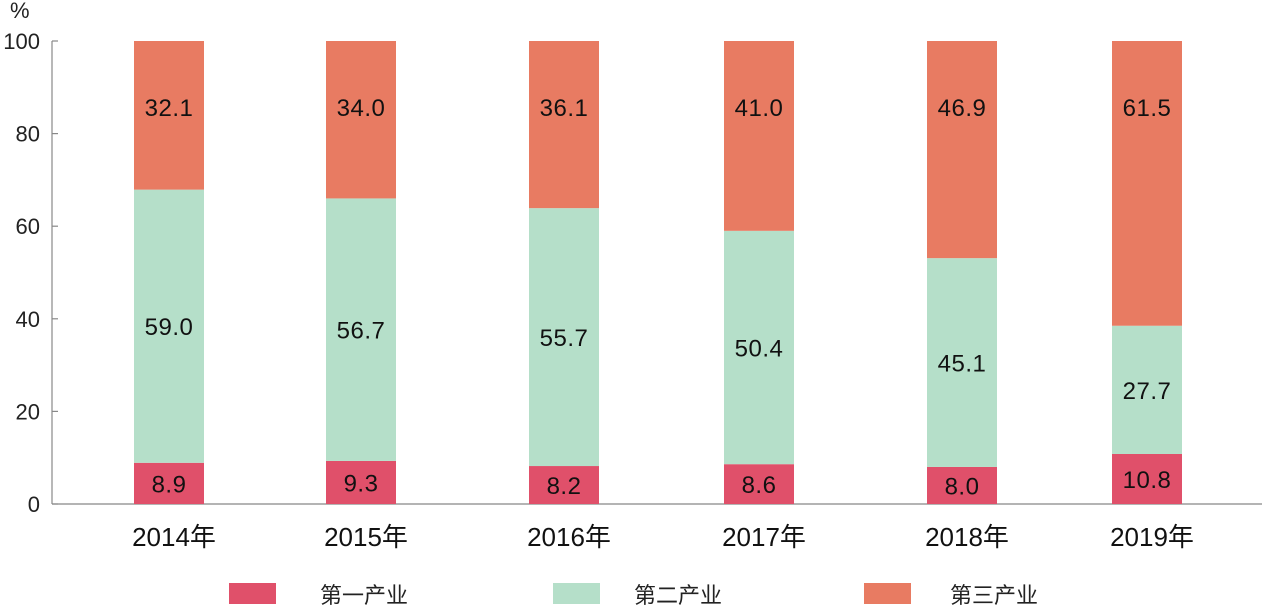 The image size is (1269, 607). I want to click on x-tick-label: 2016年, so click(569, 537).